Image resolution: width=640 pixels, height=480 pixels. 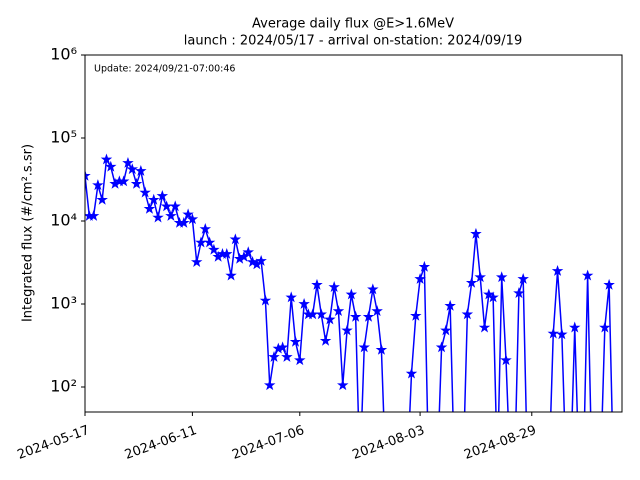 I want to click on y-axis-label: Integrated flux (#/cm².s.sr), so click(x=28, y=233).